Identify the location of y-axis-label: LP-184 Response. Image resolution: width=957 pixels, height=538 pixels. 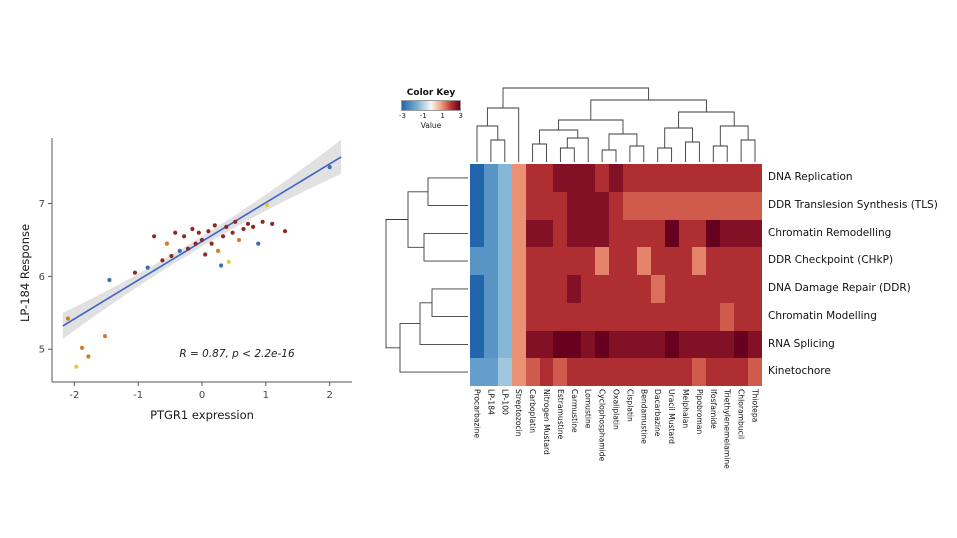
(25, 273).